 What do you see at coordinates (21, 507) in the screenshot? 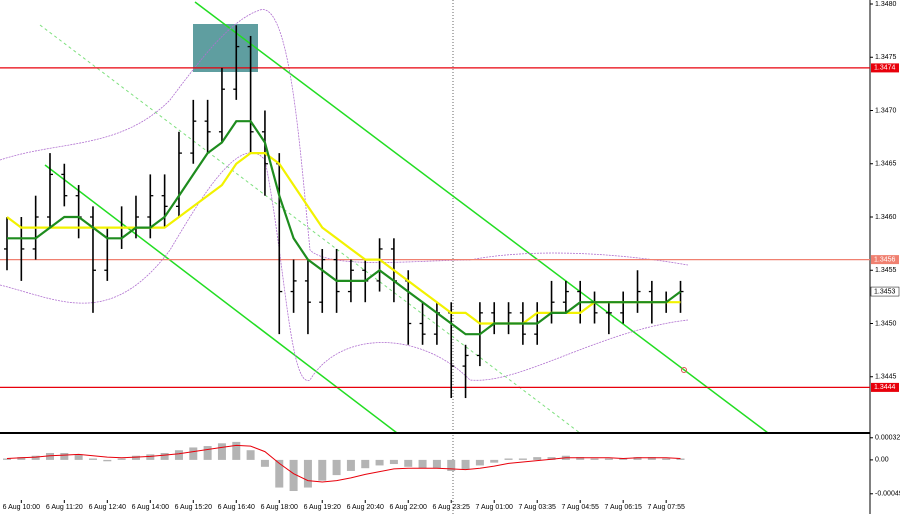
I see `x-tick-label: 6 Aug 10:00` at bounding box center [21, 507].